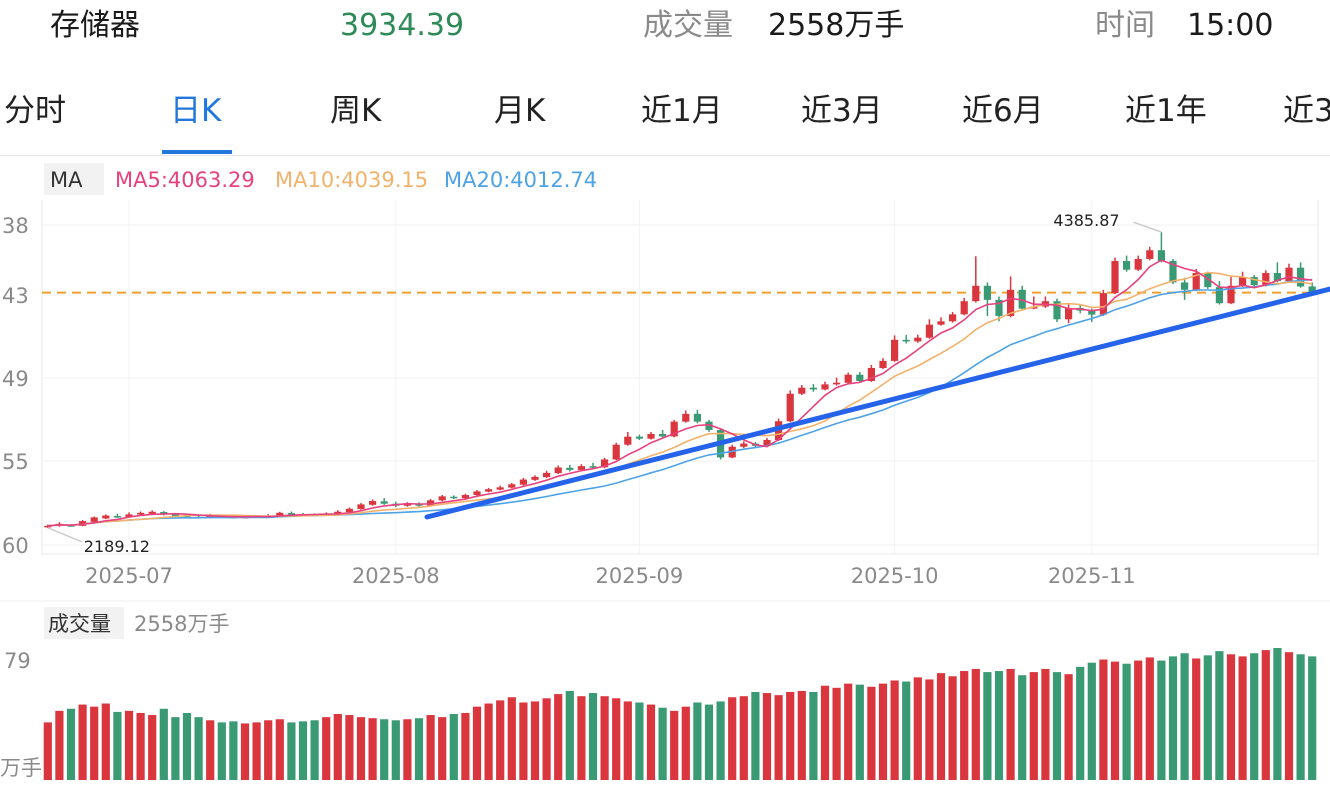  What do you see at coordinates (35, 111) in the screenshot?
I see `tab-intraday: 分时` at bounding box center [35, 111].